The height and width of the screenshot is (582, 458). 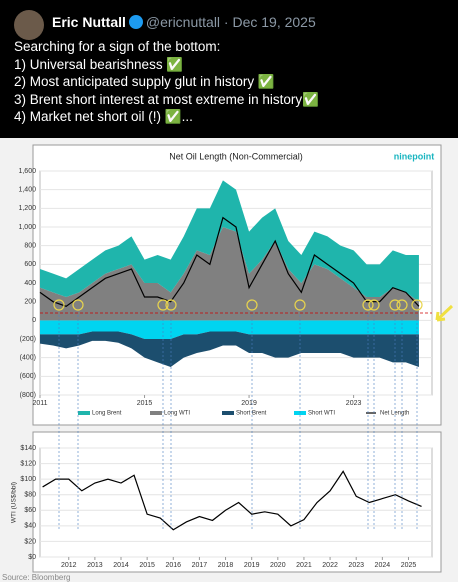 I want to click on y-tick-label: $120, so click(x=28, y=463).